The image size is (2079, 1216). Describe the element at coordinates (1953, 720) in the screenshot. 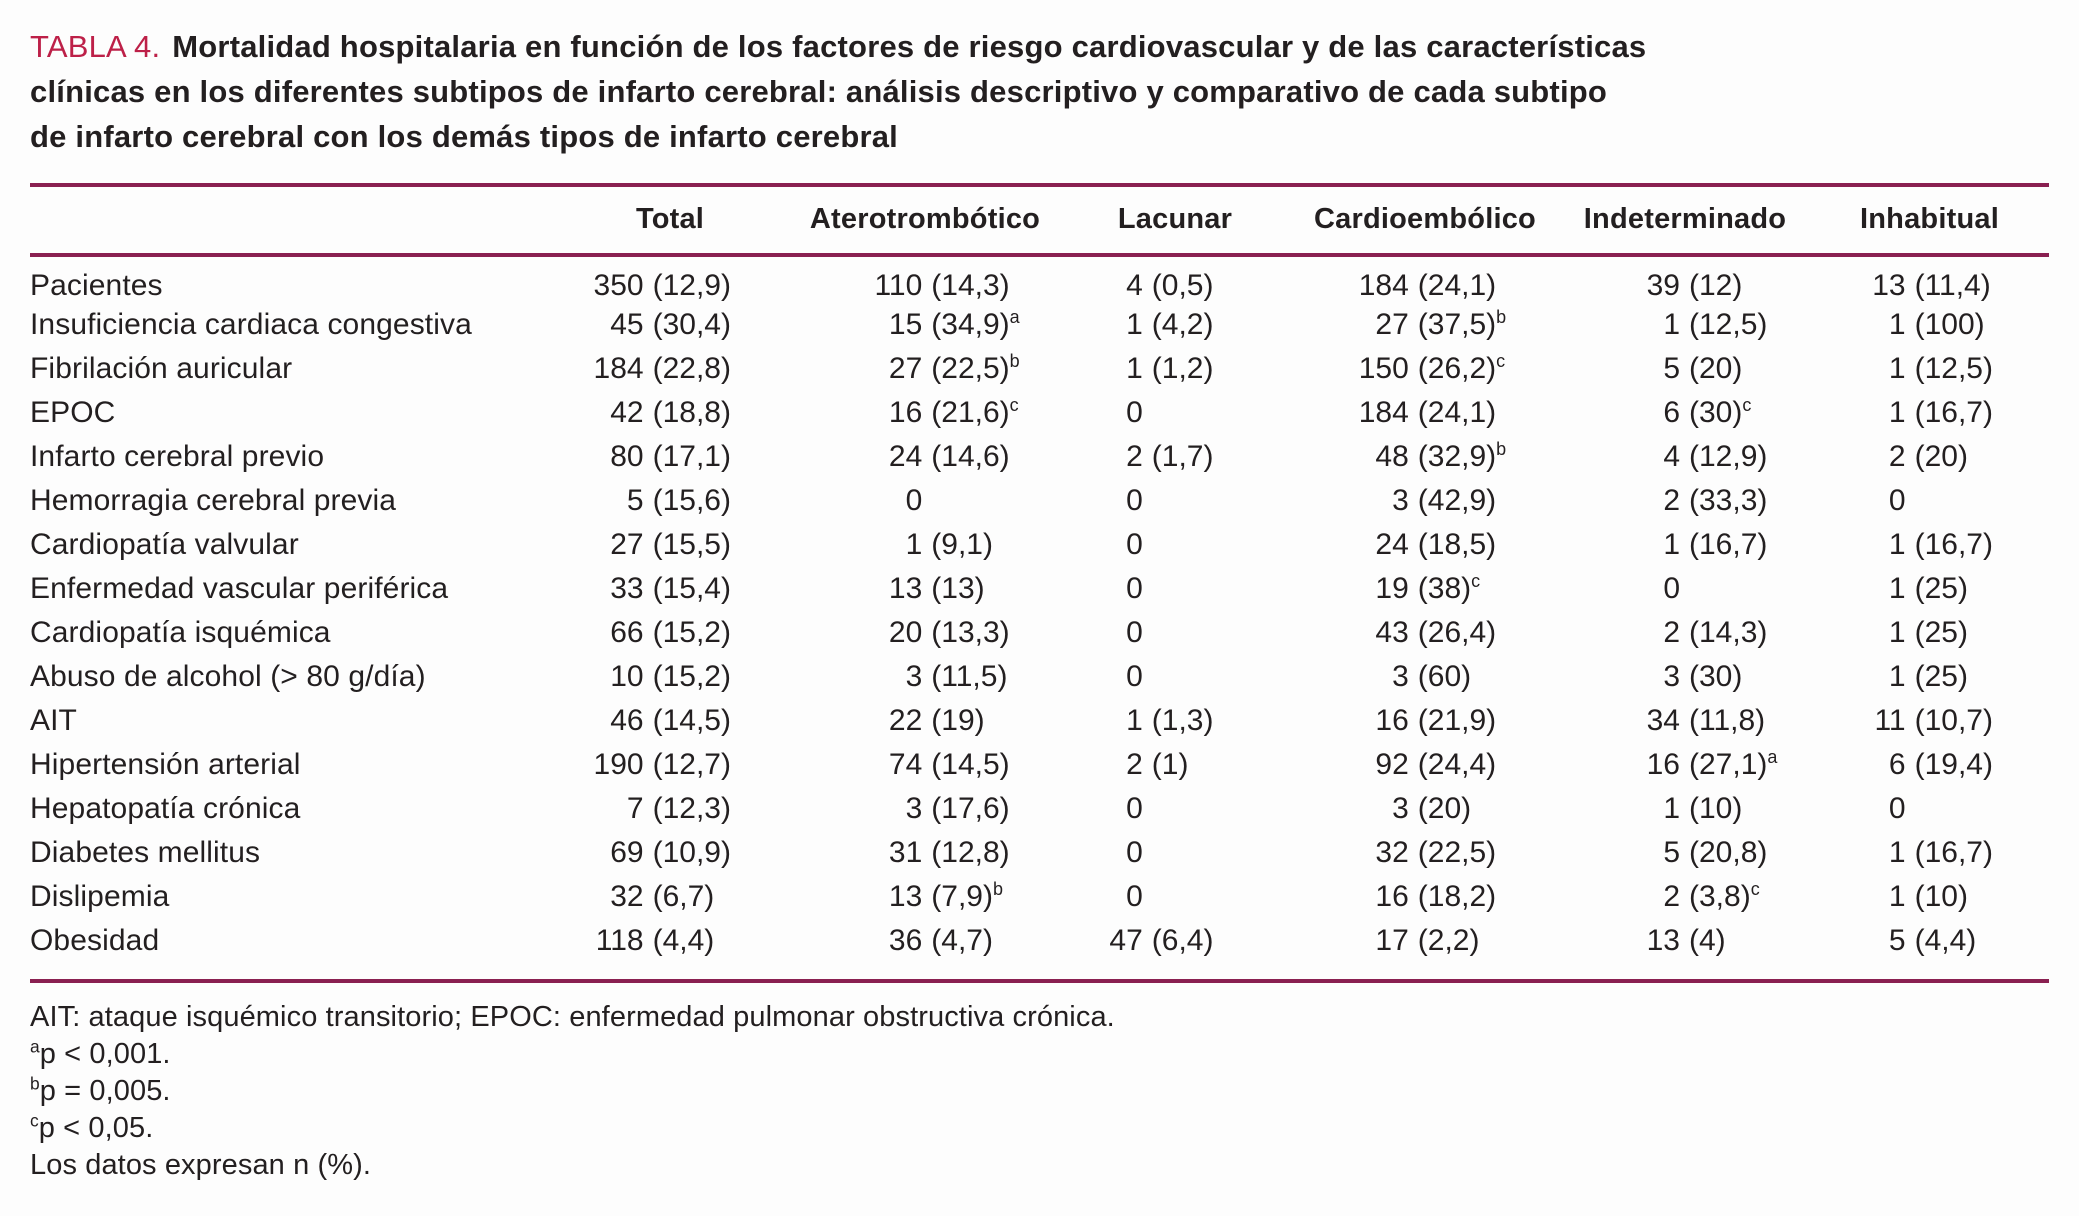

I see `cell-percent: (10,7)` at that location.